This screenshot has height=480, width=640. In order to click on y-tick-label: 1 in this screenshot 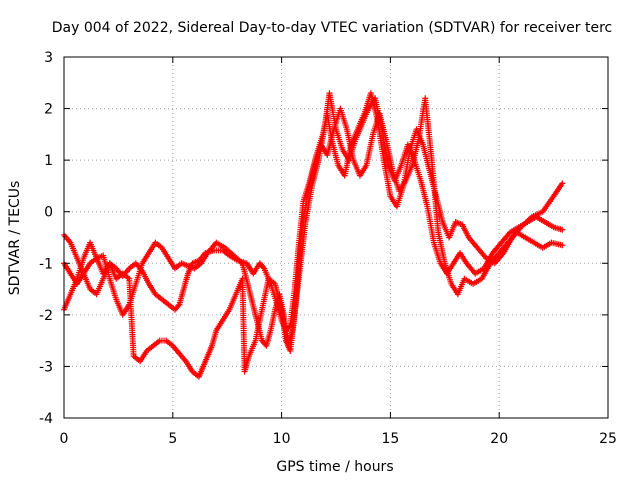, I will do `click(48, 161)`.